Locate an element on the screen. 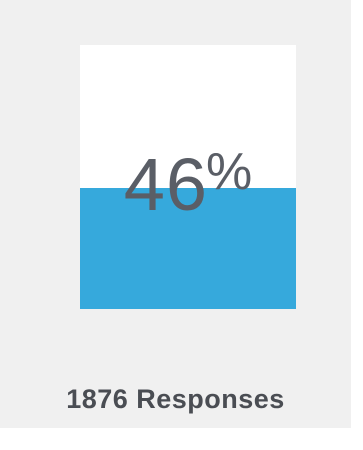 The image size is (363, 450). percent-sign: % is located at coordinates (229, 172).